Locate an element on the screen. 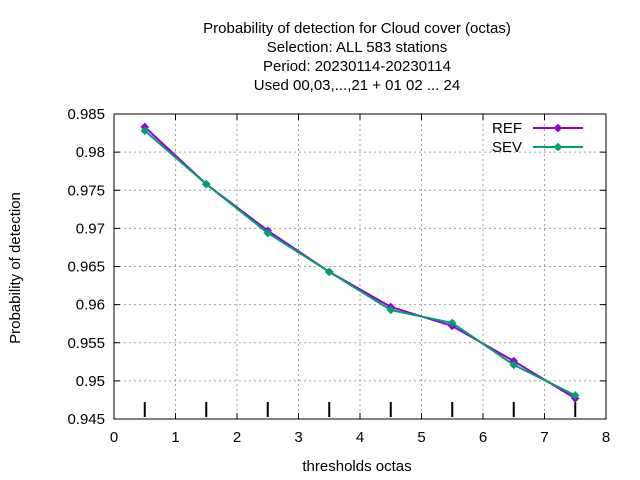 The height and width of the screenshot is (480, 640). x-axis-label: thresholds octas is located at coordinates (356, 466).